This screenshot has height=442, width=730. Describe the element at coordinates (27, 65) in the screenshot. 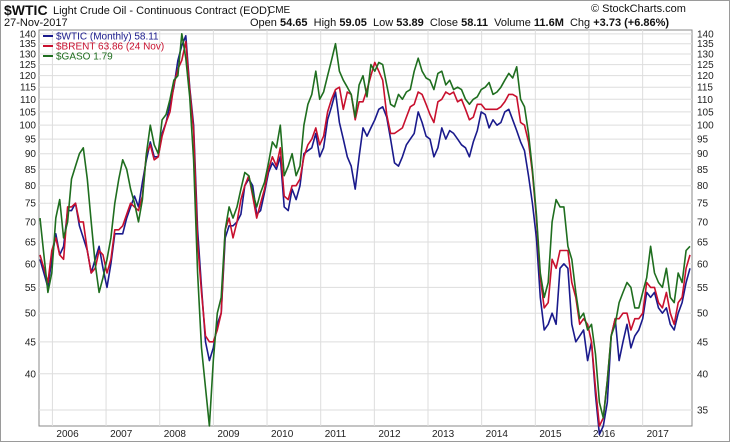

I see `y-tick-label-left: 125` at that location.